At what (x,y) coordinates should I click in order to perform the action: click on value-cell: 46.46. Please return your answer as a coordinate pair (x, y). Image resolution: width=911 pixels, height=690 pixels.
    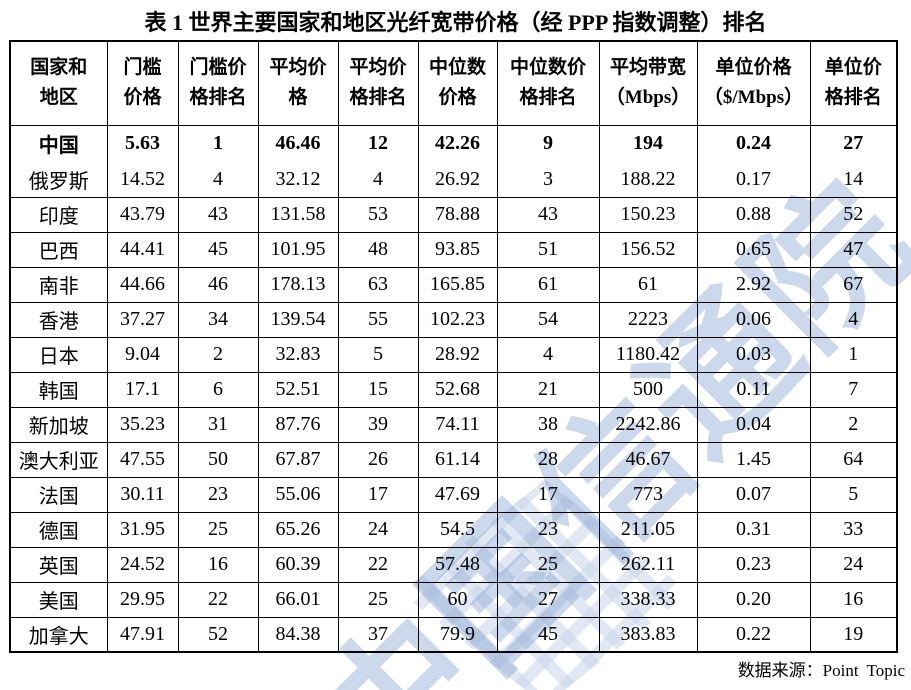
    Looking at the image, I should click on (298, 143).